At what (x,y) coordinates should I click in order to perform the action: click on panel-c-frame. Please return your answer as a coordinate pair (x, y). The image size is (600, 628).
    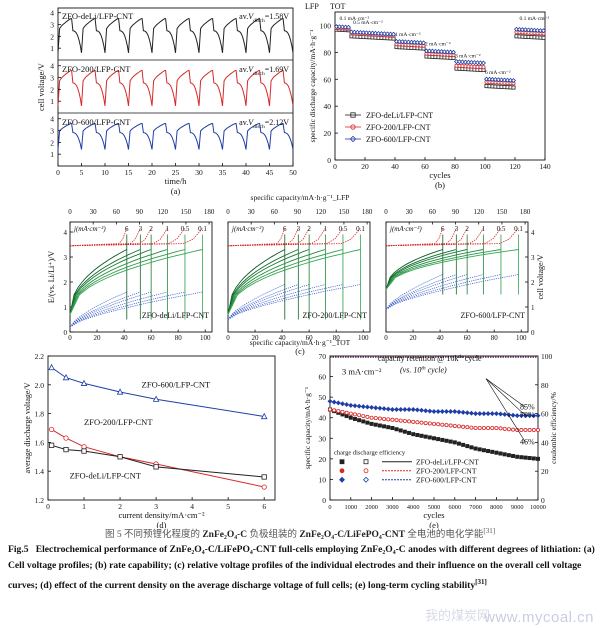
    Looking at the image, I should click on (141, 277).